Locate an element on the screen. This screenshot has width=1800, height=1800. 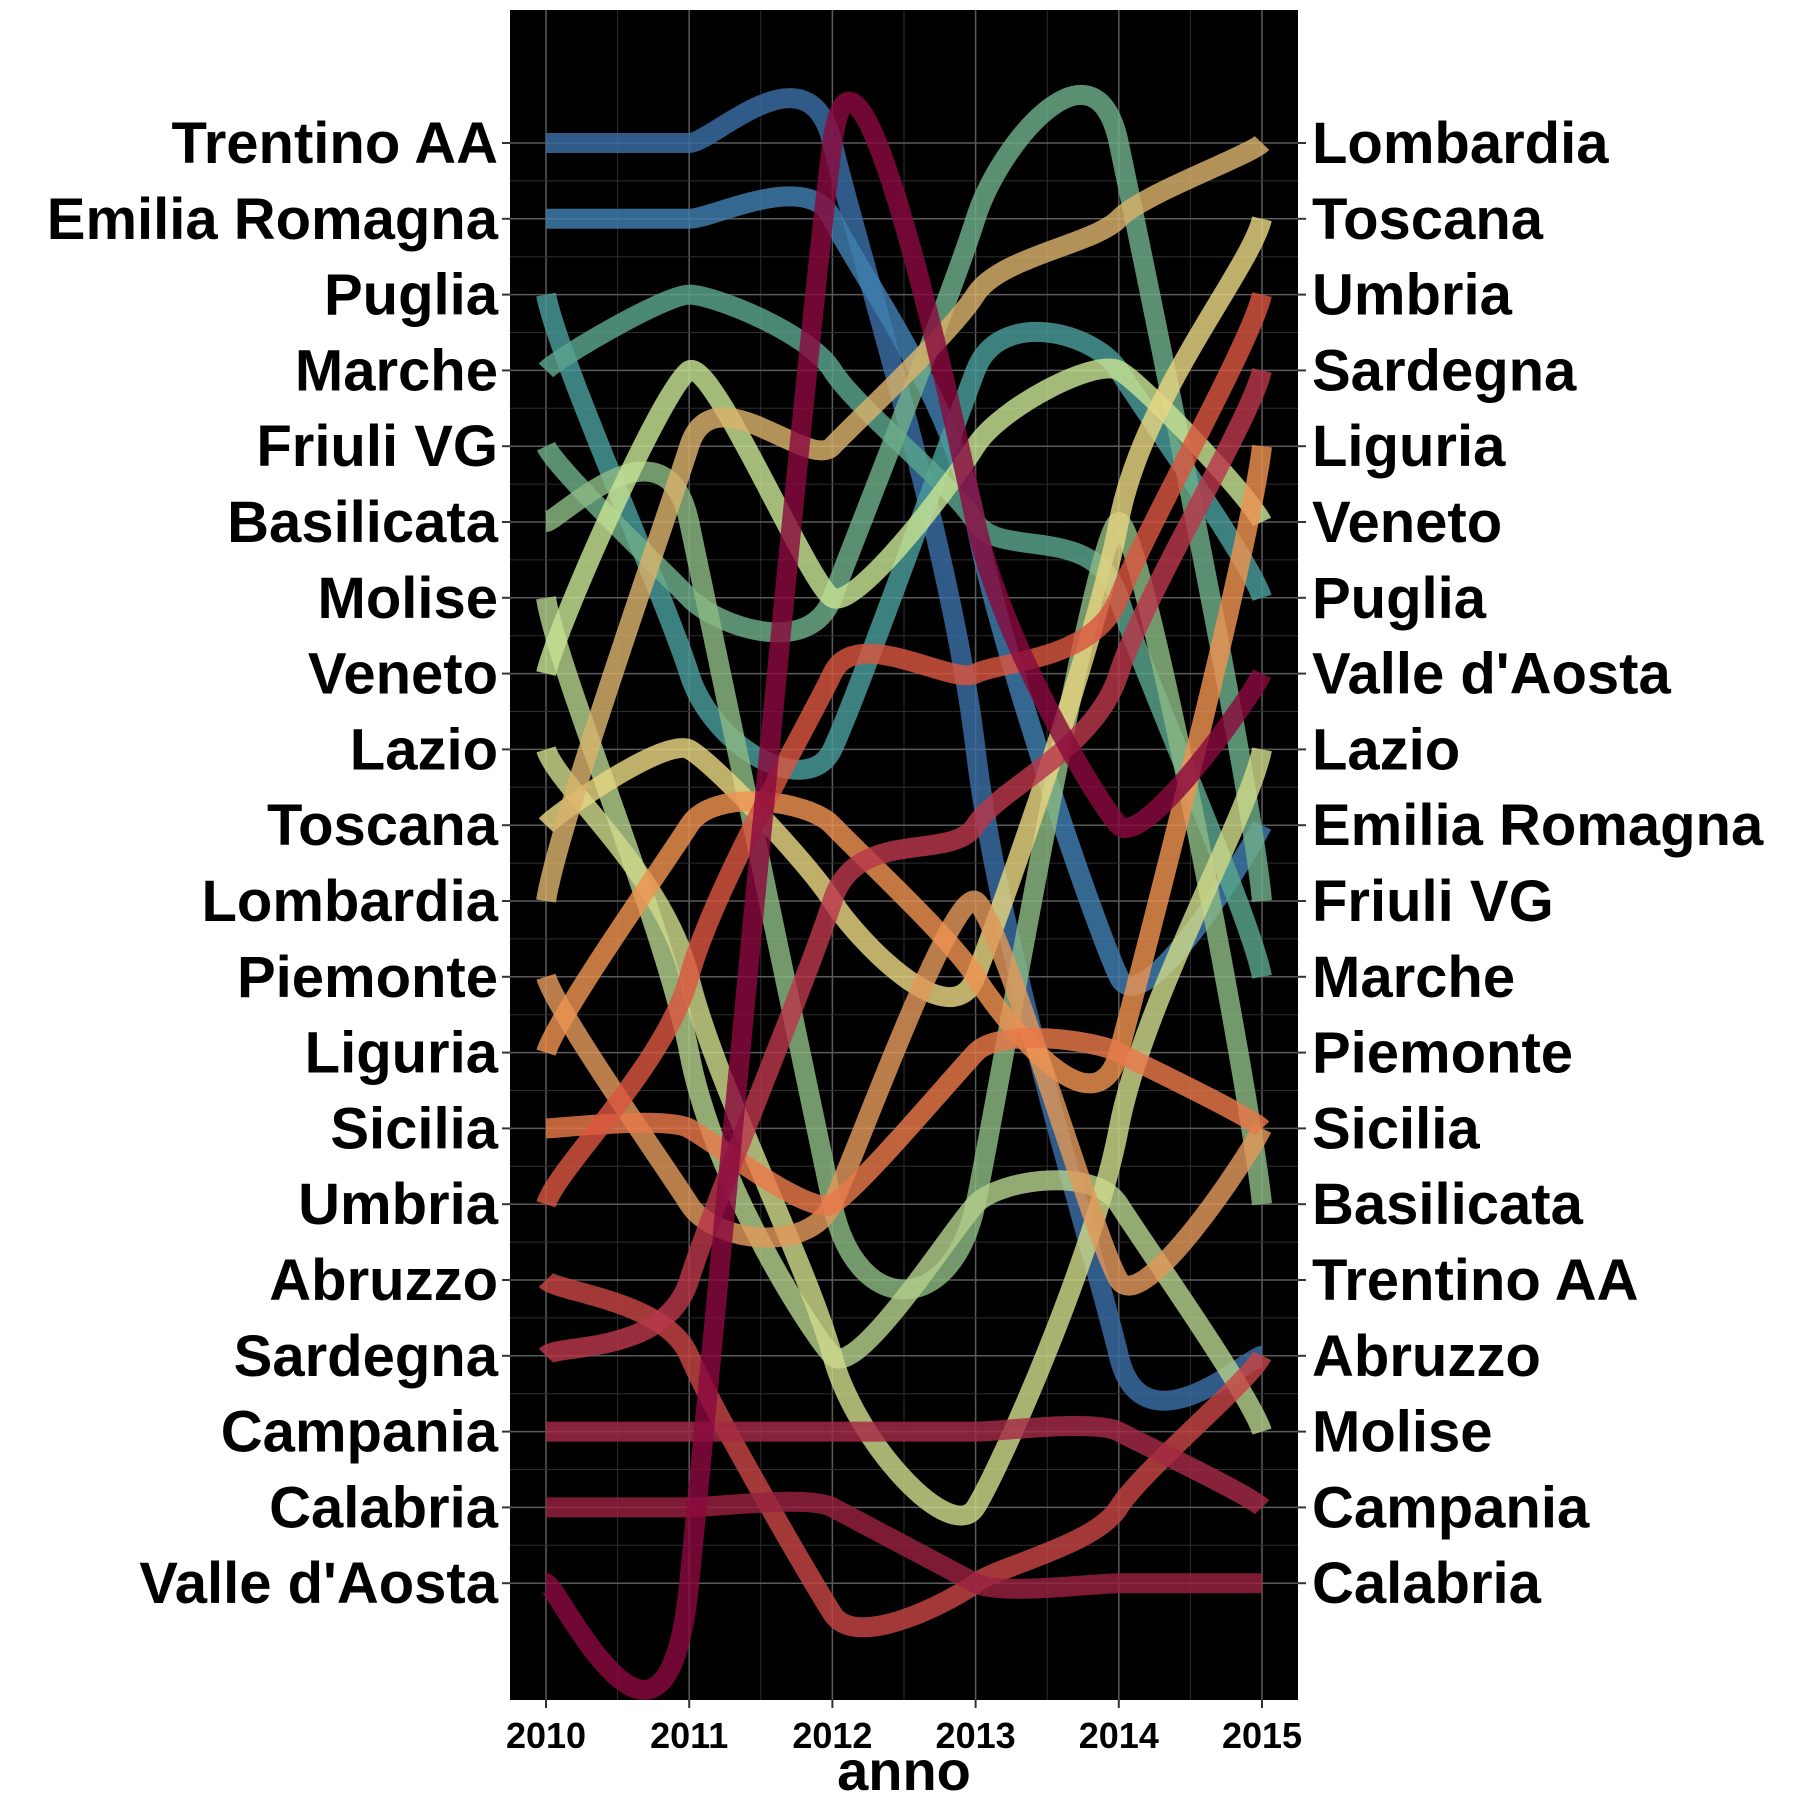
right-rank-label: Lombardia is located at coordinates (1460, 143).